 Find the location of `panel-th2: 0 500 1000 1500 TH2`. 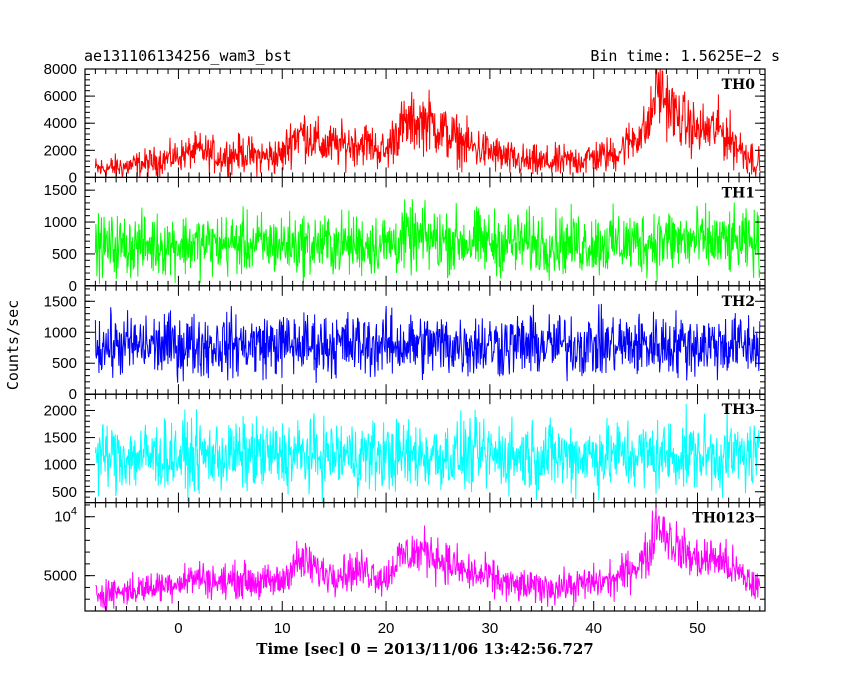

panel-th2: 0 500 1000 1500 TH2 is located at coordinates (405, 344).